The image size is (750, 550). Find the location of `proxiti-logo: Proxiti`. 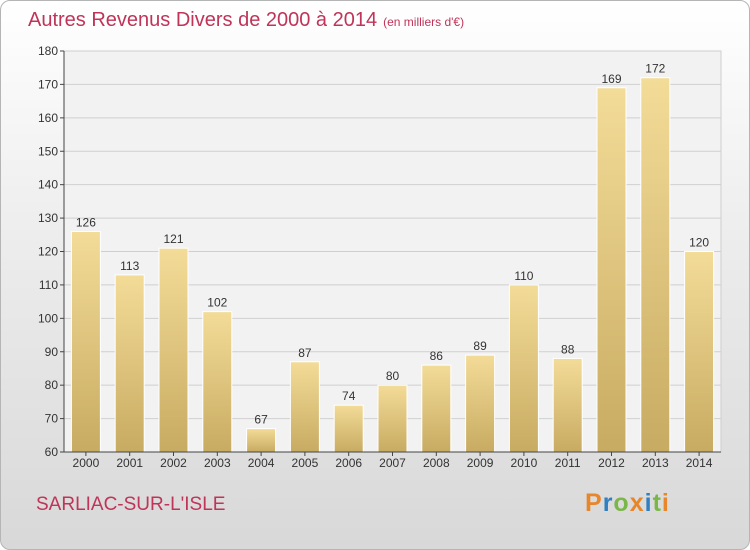

proxiti-logo: Proxiti is located at coordinates (627, 503).